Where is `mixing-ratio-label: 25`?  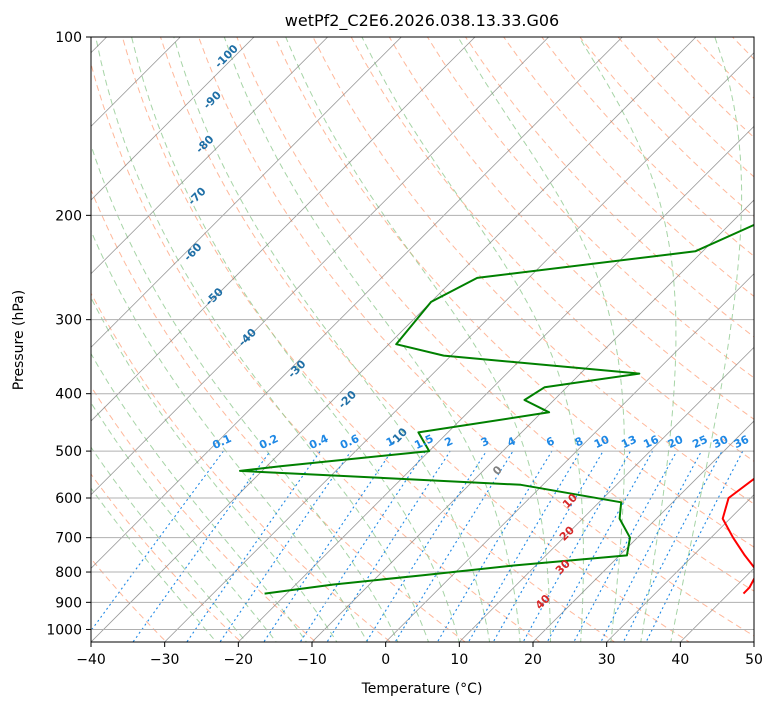
mixing-ratio-label: 25 is located at coordinates (699, 442).